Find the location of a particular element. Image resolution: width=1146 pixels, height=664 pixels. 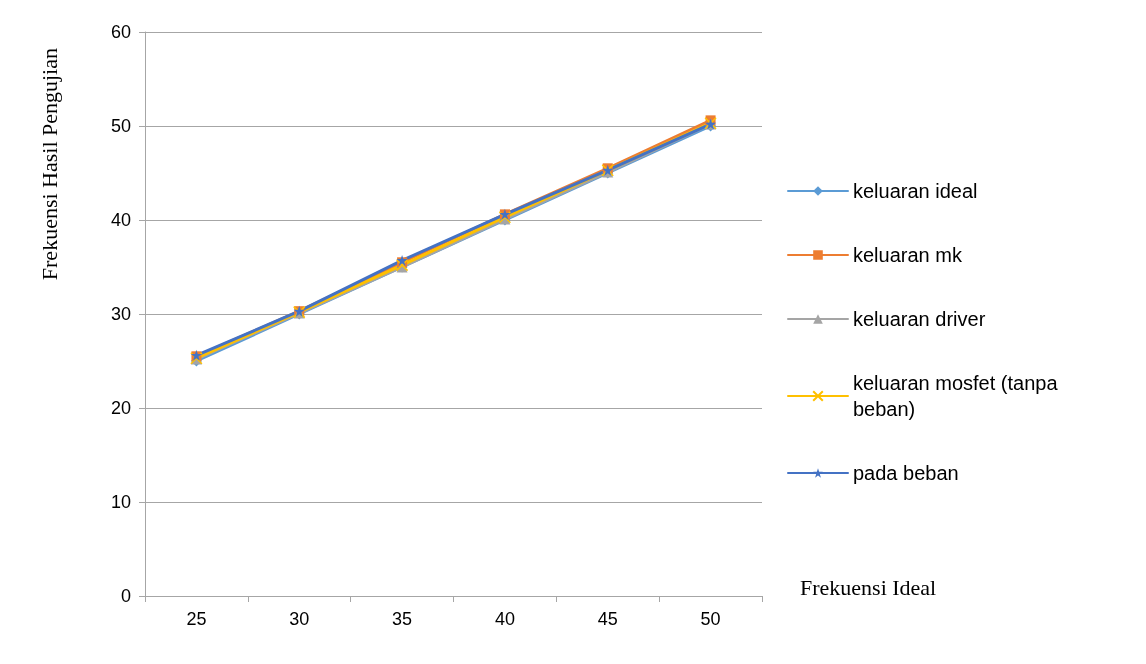

y-tick-label: 50 is located at coordinates (120, 126).